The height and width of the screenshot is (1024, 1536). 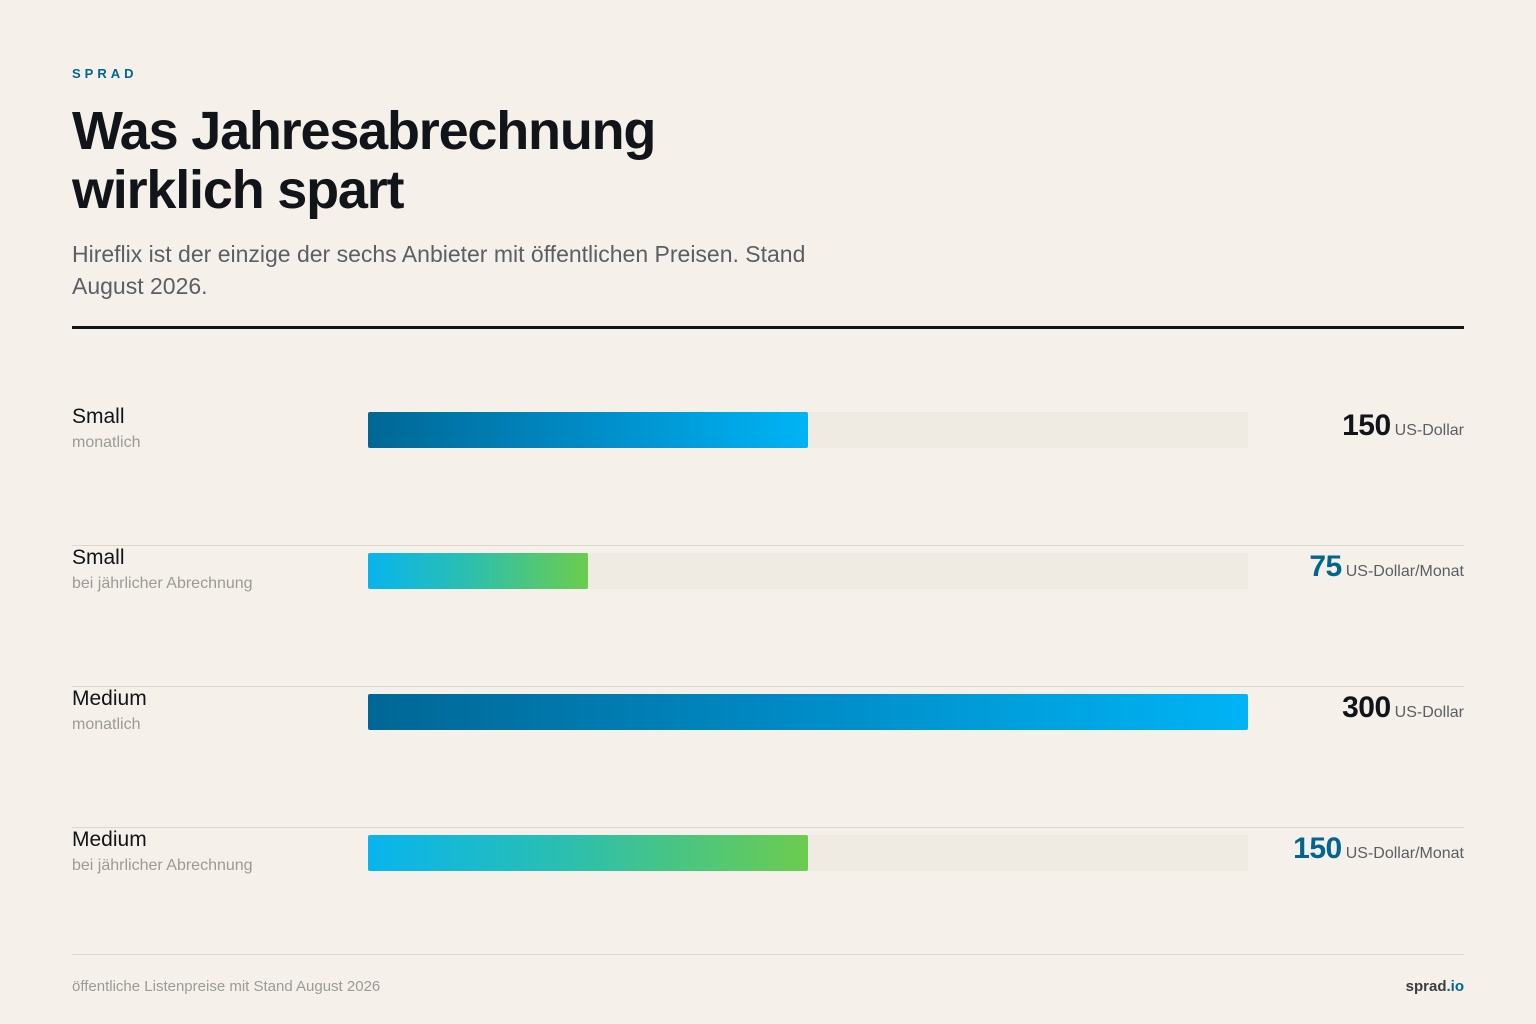 I want to click on value-label: 300 US-Dollar, so click(x=1403, y=708).